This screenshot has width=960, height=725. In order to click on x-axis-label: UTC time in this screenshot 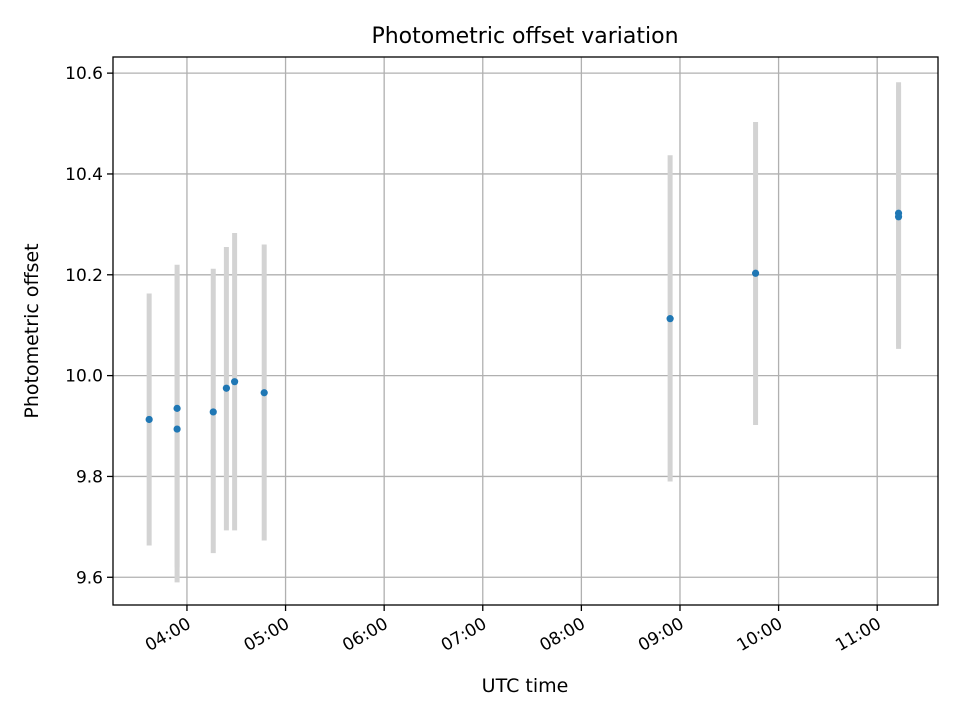, I will do `click(525, 686)`.